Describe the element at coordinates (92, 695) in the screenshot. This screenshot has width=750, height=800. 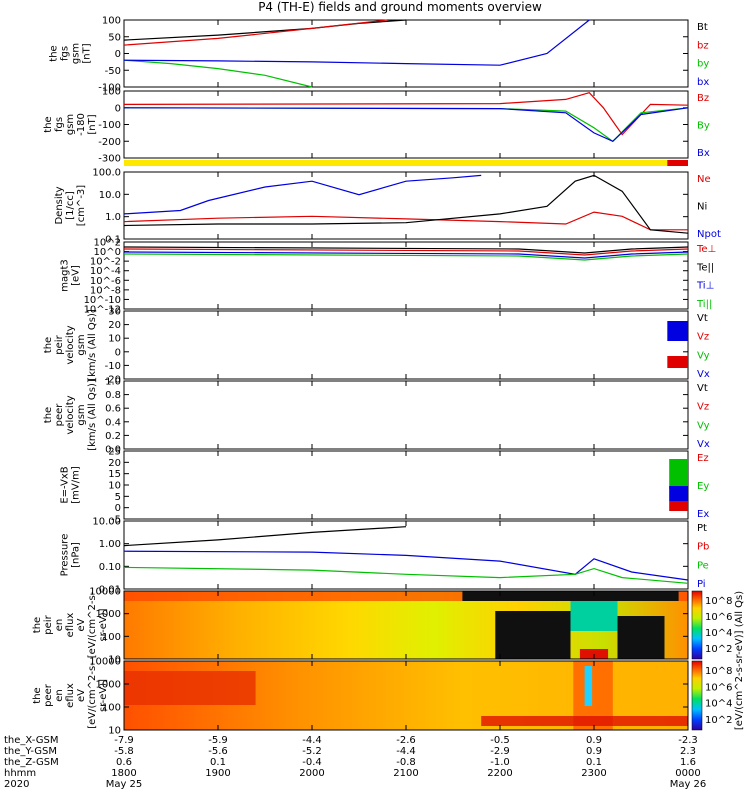
I see `y-axis-label-line: [eV/(cm^2-s-` at that location.